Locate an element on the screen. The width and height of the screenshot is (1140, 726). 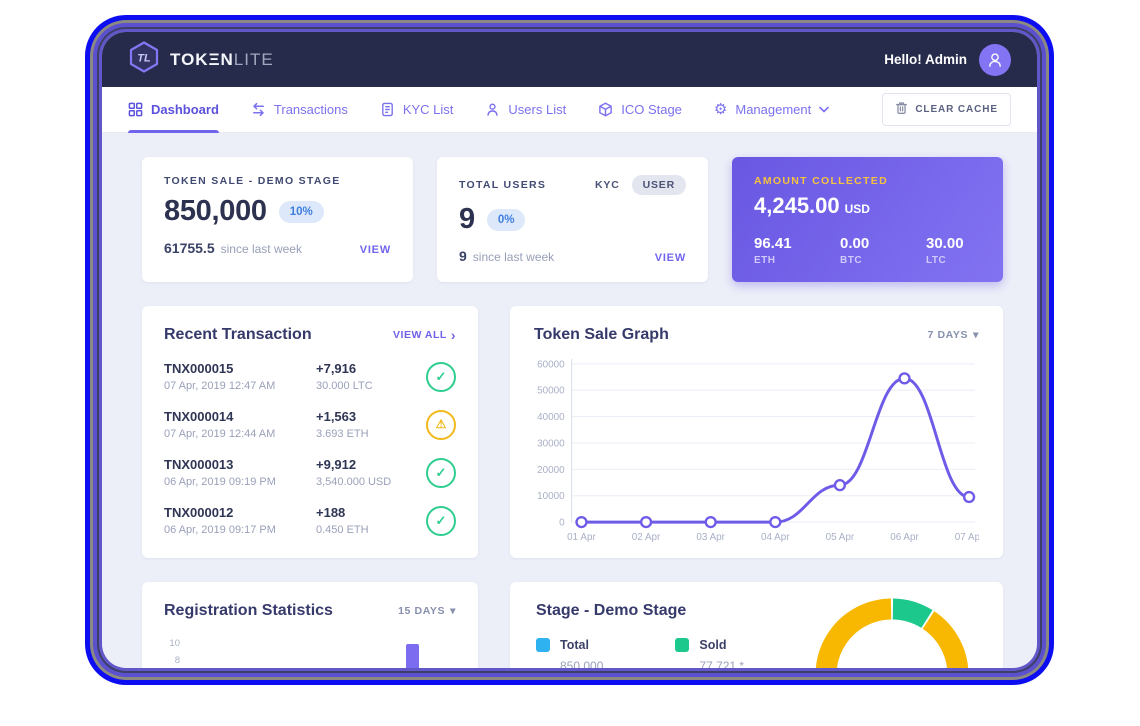
svg-text: TL is located at coordinates (144, 59).